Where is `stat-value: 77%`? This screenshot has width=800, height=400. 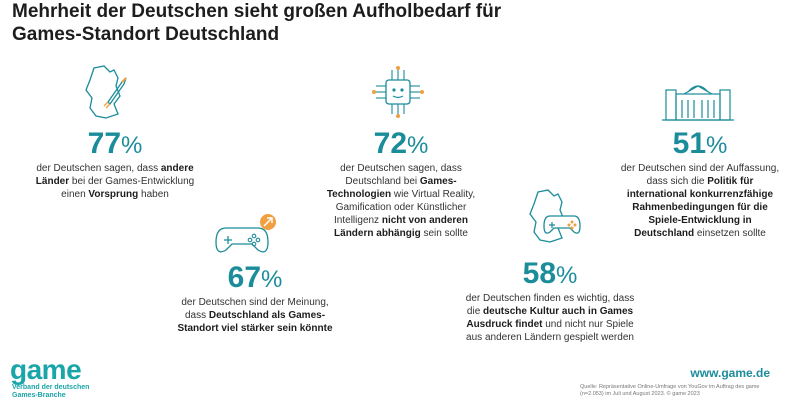
stat-value: 77% is located at coordinates (115, 143).